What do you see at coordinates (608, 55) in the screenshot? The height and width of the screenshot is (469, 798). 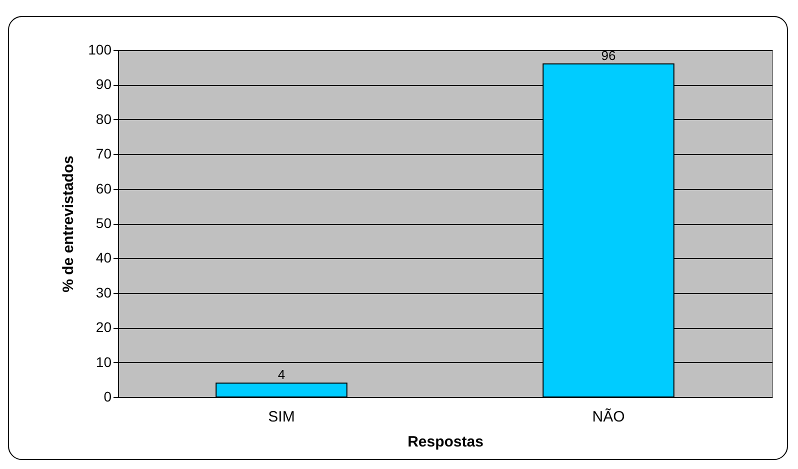 I see `data-label: 96` at bounding box center [608, 55].